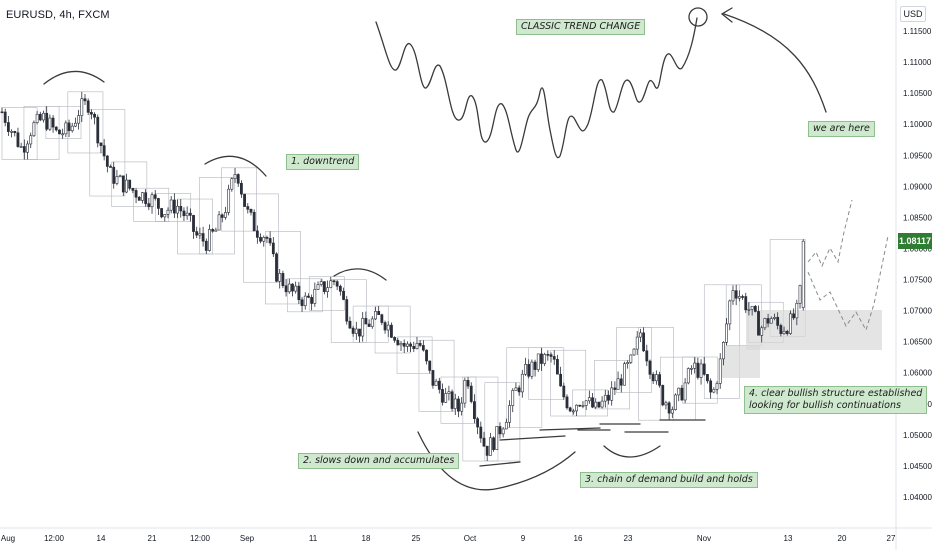 The width and height of the screenshot is (932, 550). I want to click on annotation-bullish-line1: 4. clear bullish structure established, so click(836, 393).